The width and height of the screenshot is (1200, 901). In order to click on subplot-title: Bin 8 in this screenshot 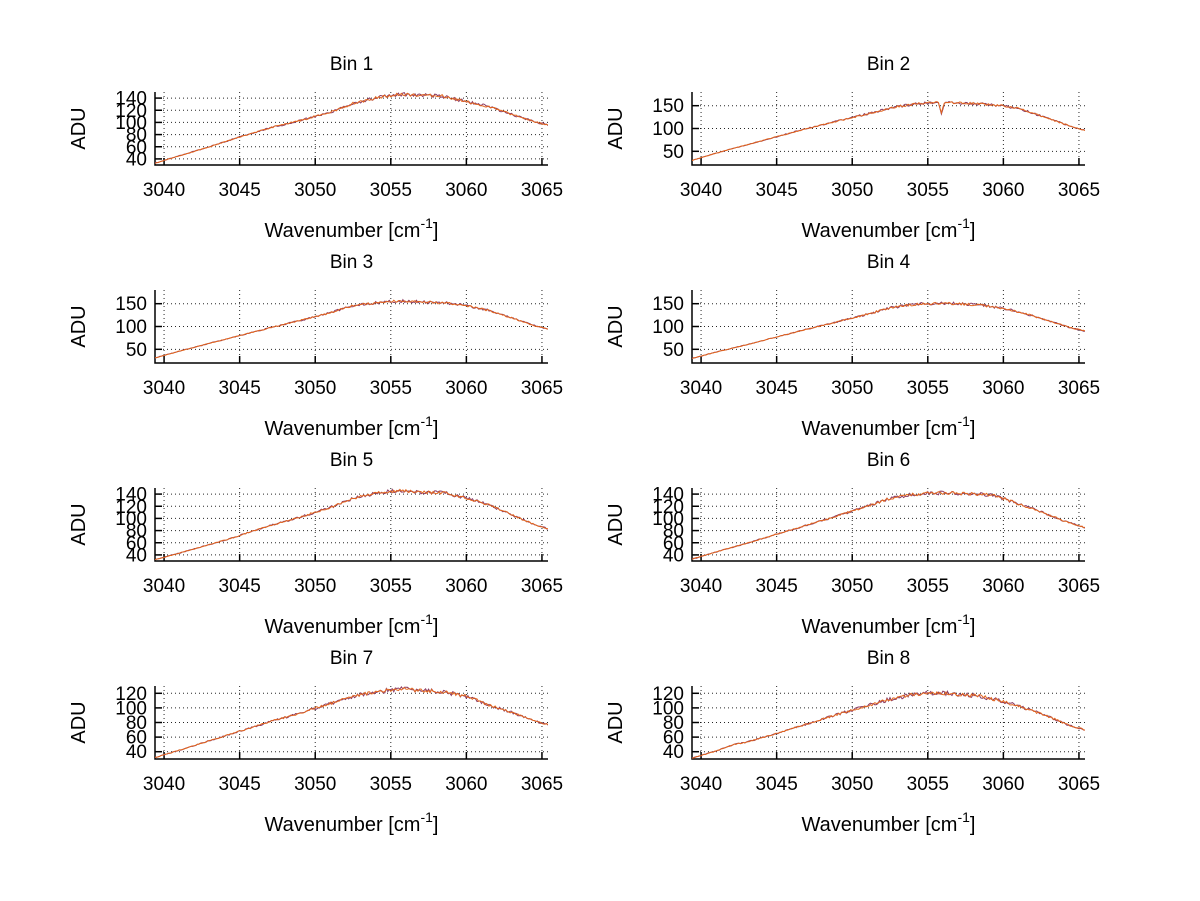, I will do `click(888, 658)`.